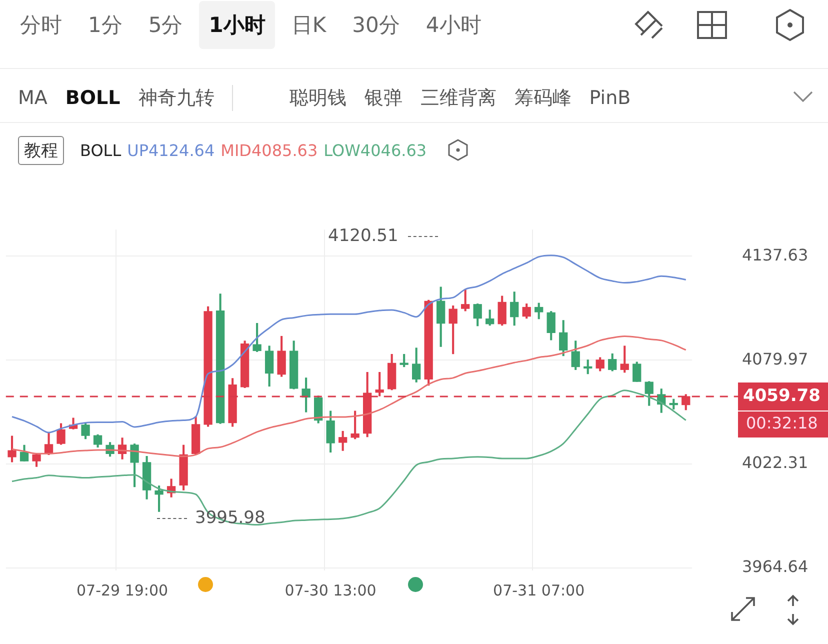  What do you see at coordinates (251, 25) in the screenshot?
I see `text: 分时 1分 5分 1小时 日K 30分 4小时` at bounding box center [251, 25].